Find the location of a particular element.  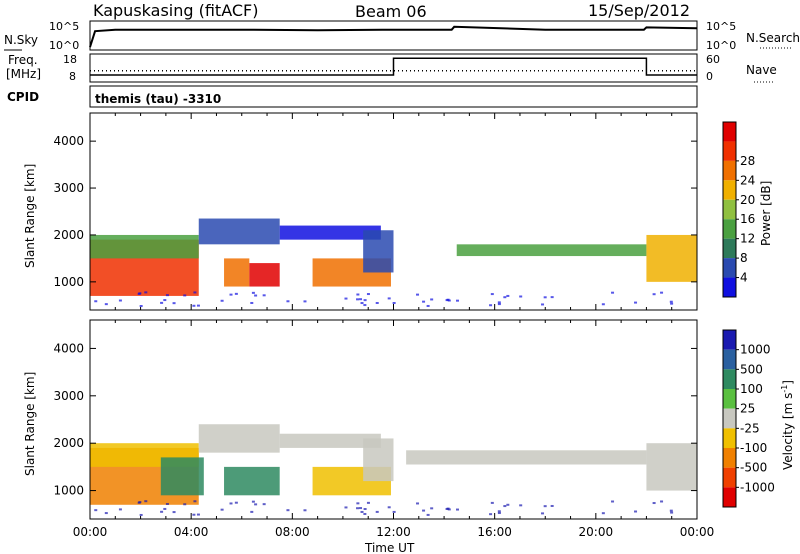

cpid-panel-frame is located at coordinates (393, 96).